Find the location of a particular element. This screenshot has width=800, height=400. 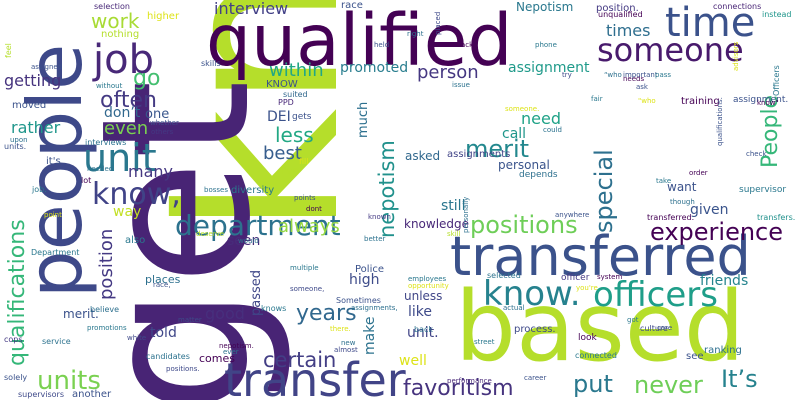

word-phone: phone is located at coordinates (546, 45).